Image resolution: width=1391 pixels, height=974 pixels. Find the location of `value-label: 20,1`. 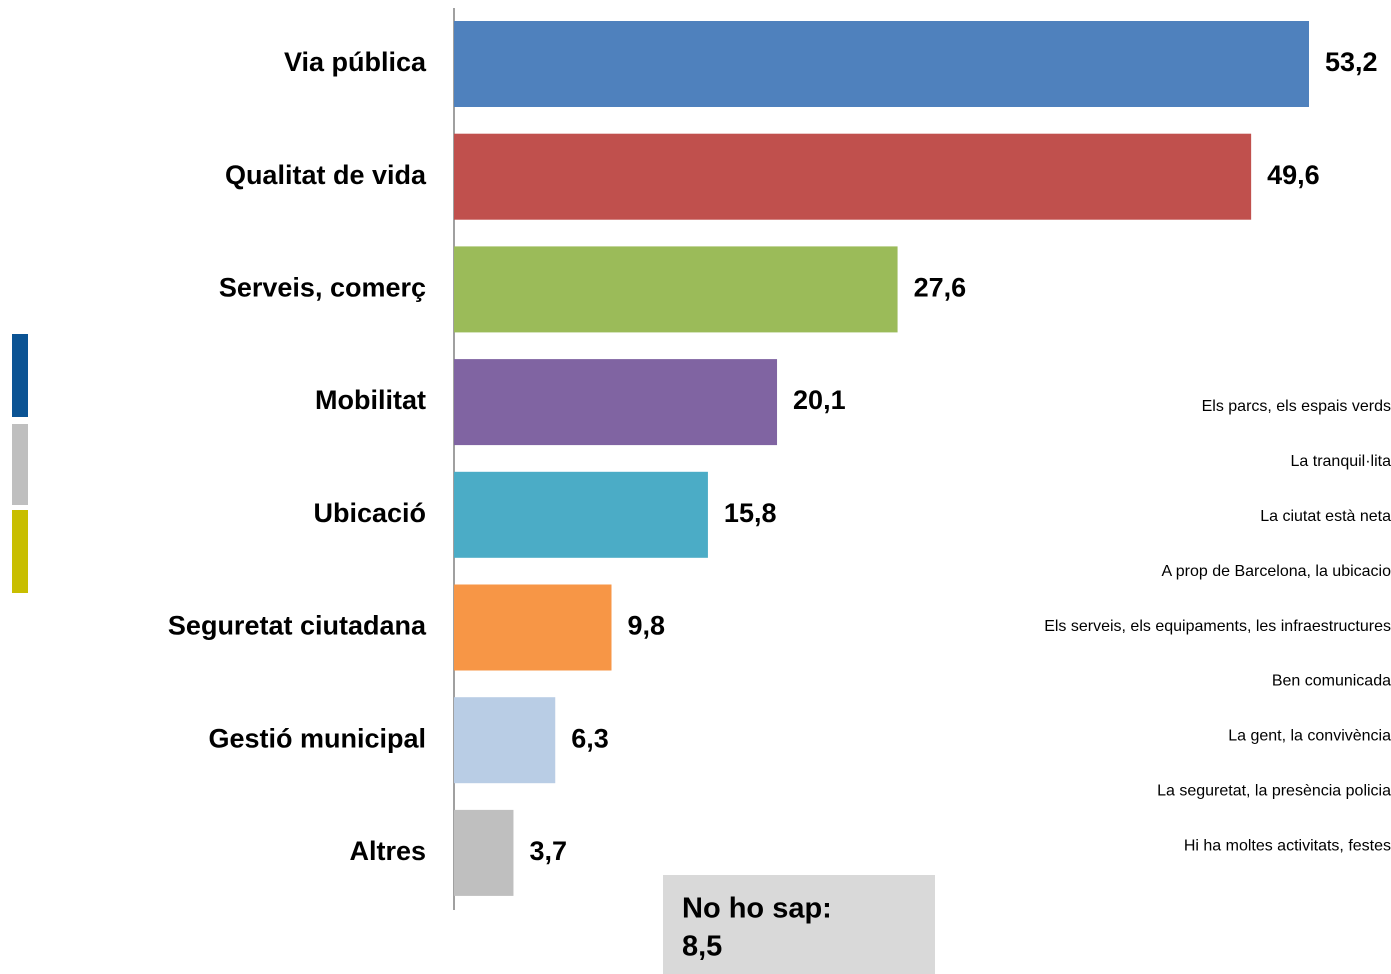

value-label: 20,1 is located at coordinates (819, 400).